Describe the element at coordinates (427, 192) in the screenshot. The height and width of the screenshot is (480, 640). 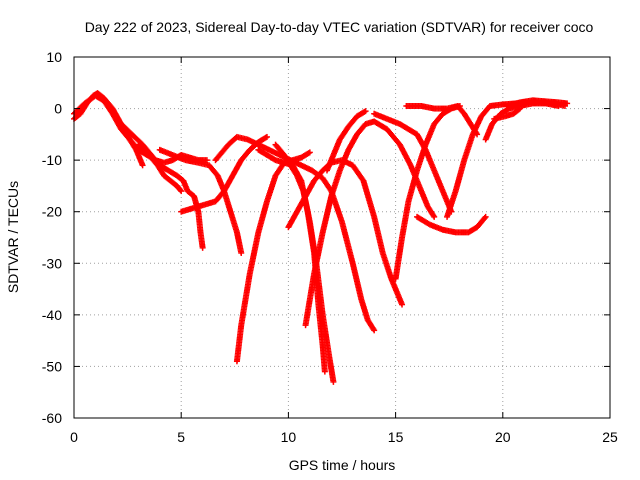
I see `series-arc15` at that location.